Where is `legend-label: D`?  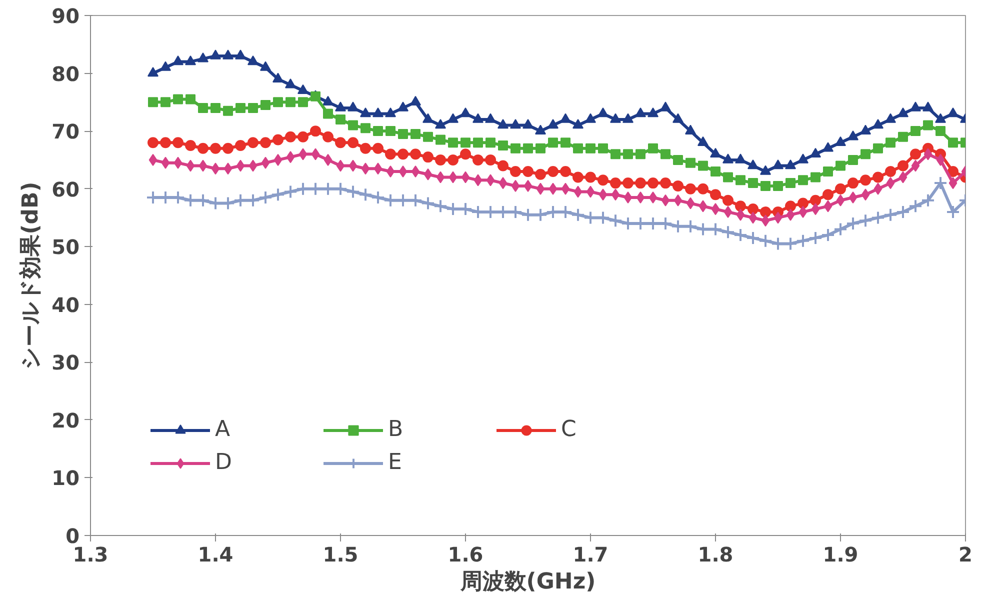 legend-label: D is located at coordinates (224, 462).